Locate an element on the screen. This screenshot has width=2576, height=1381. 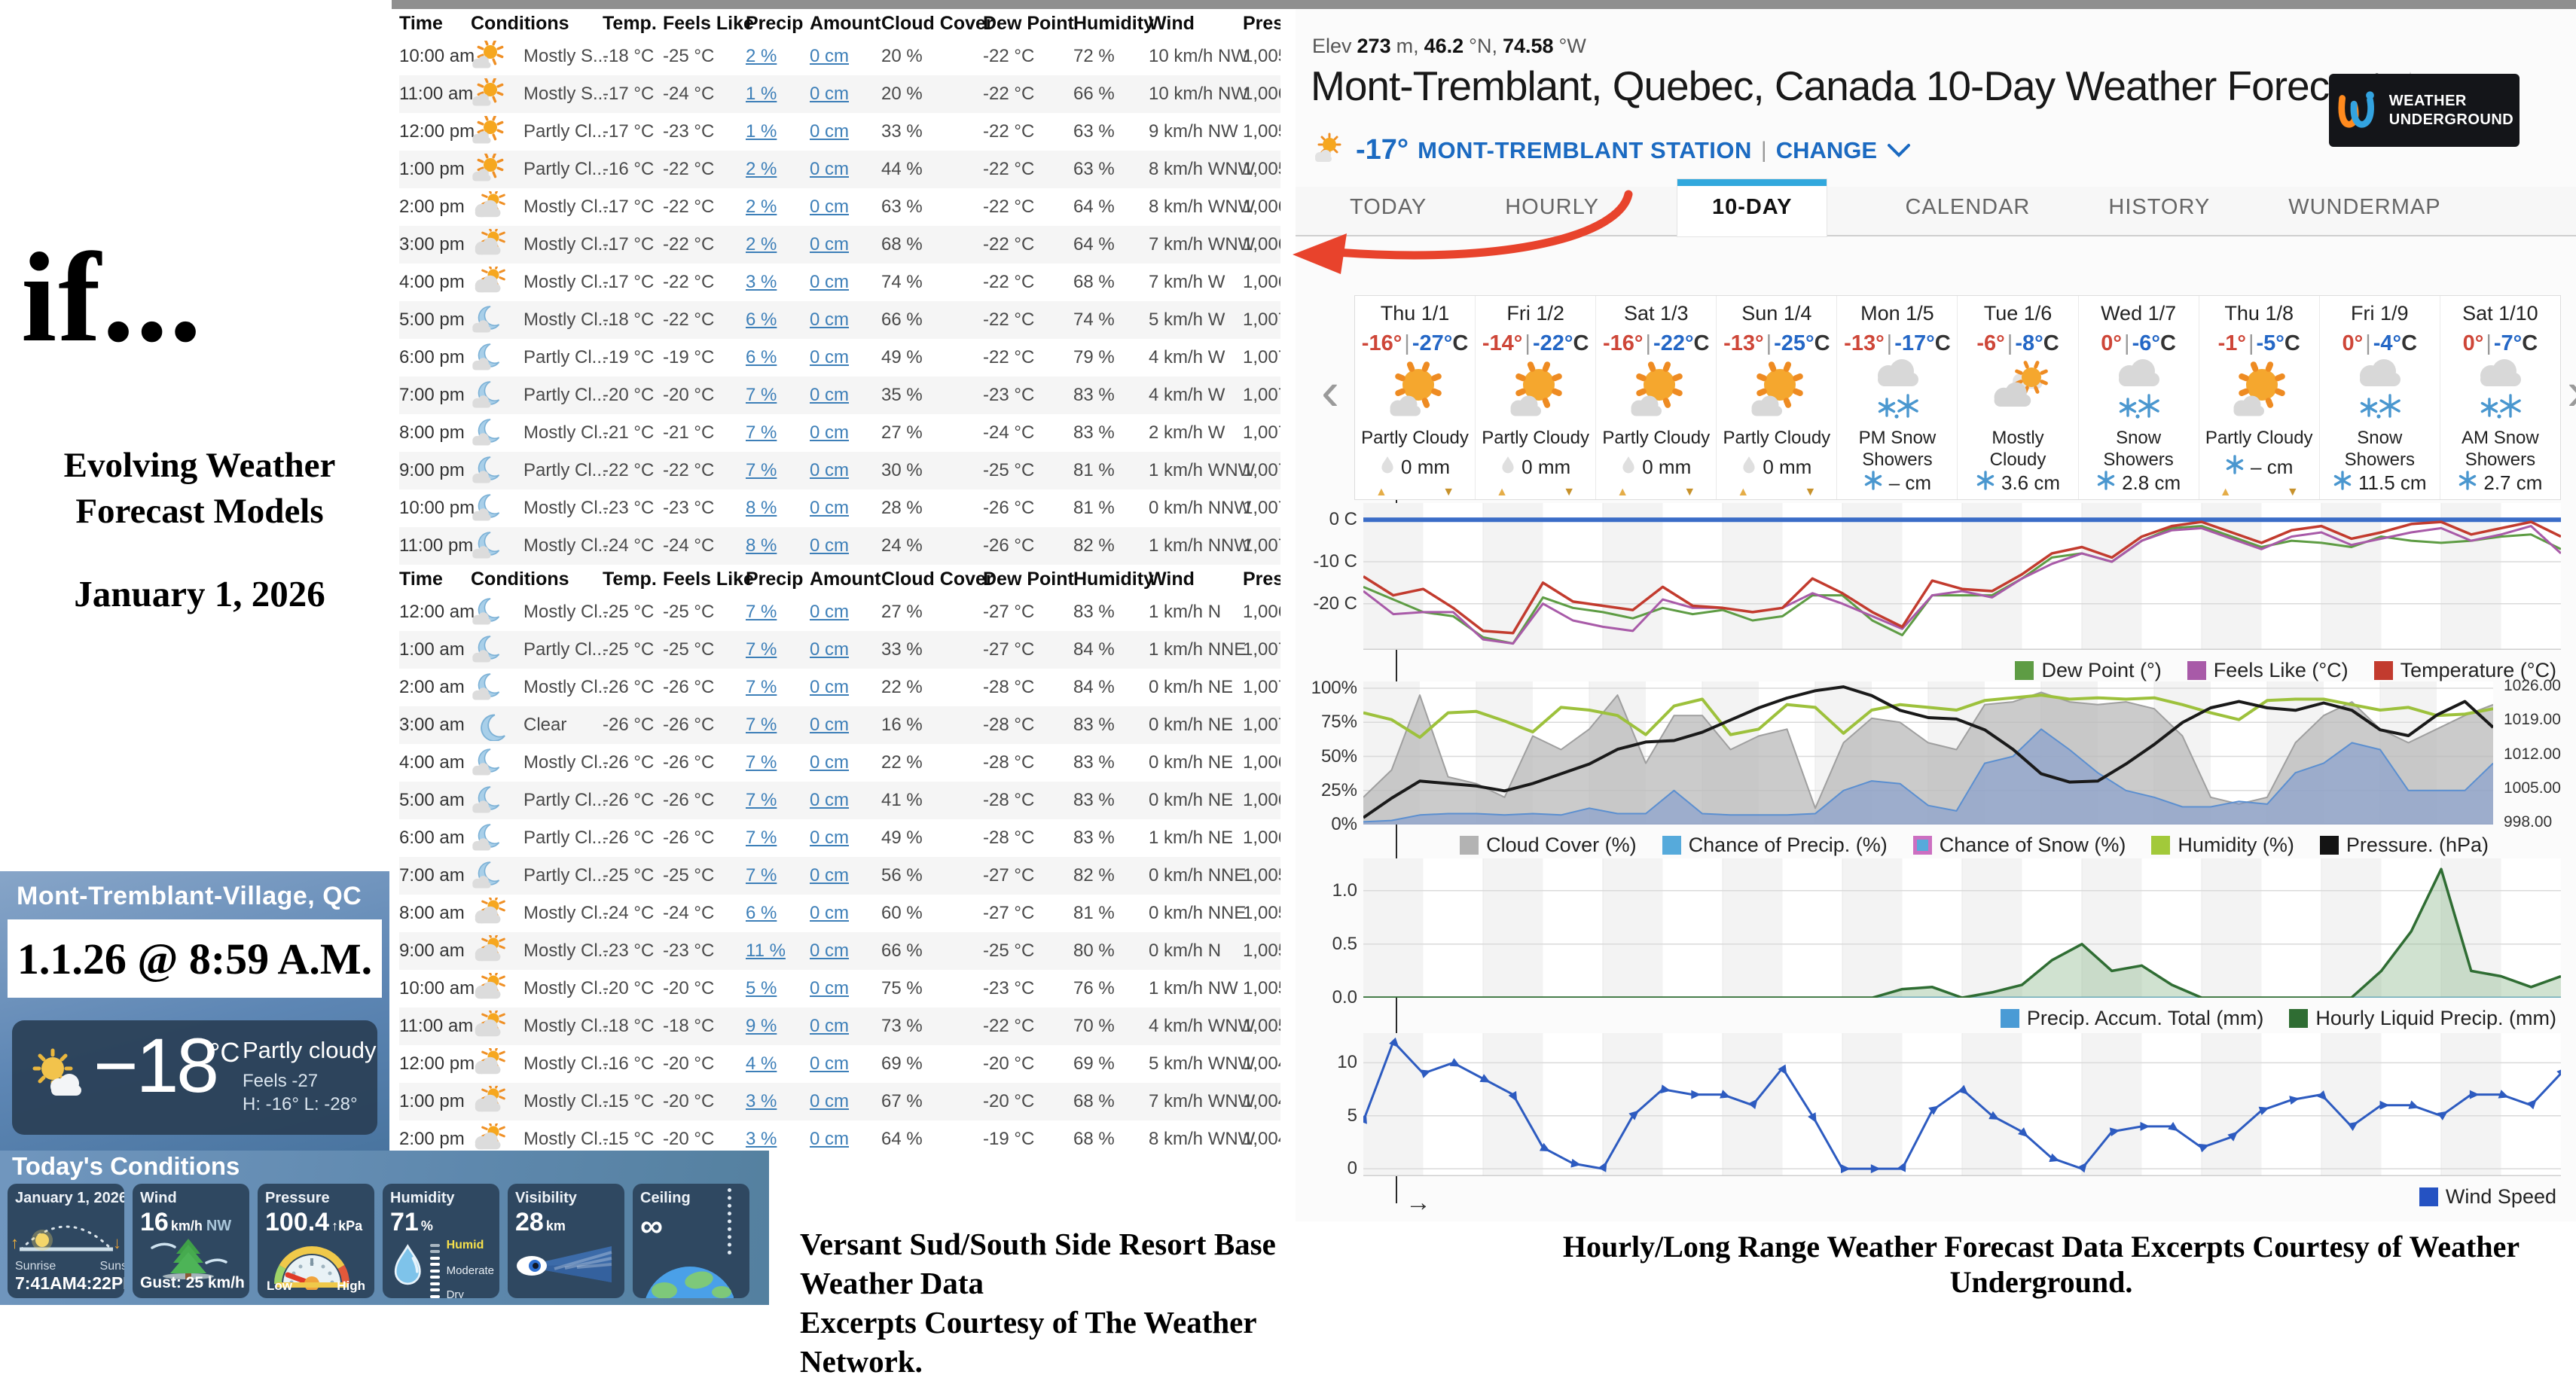
legend-item: Feels Like (°C) is located at coordinates (2268, 670).